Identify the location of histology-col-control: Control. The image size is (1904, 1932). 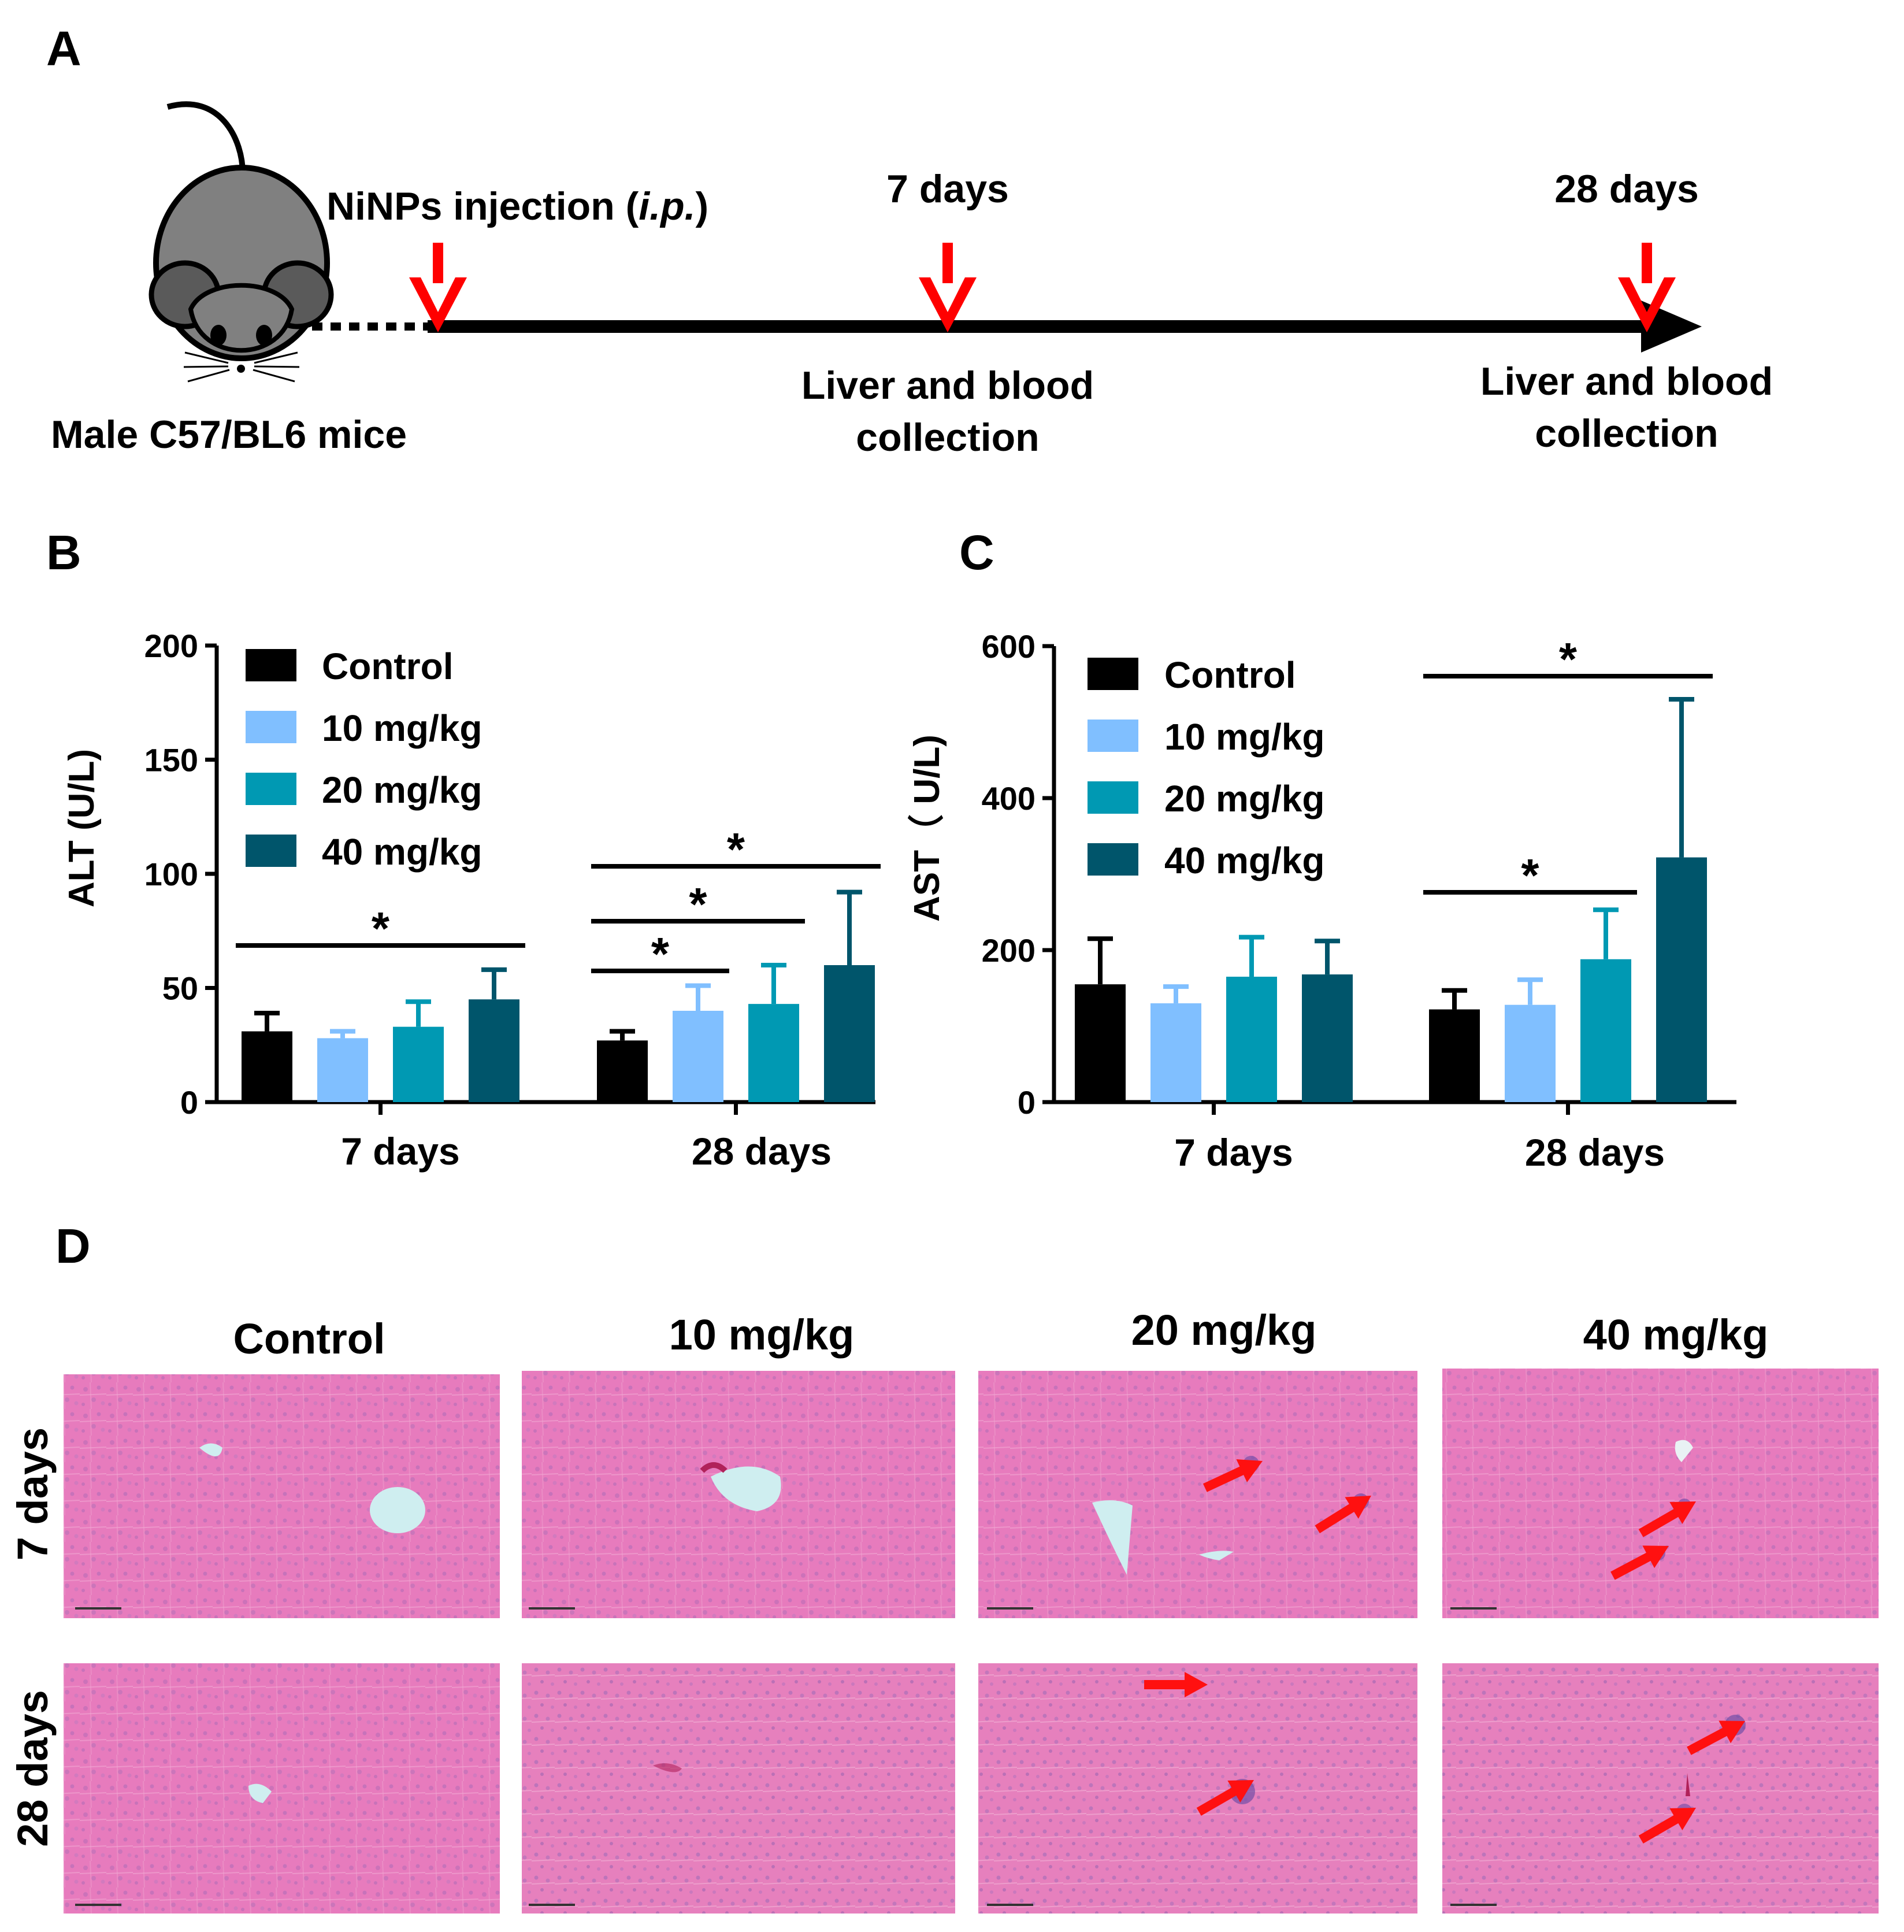
(309, 1339).